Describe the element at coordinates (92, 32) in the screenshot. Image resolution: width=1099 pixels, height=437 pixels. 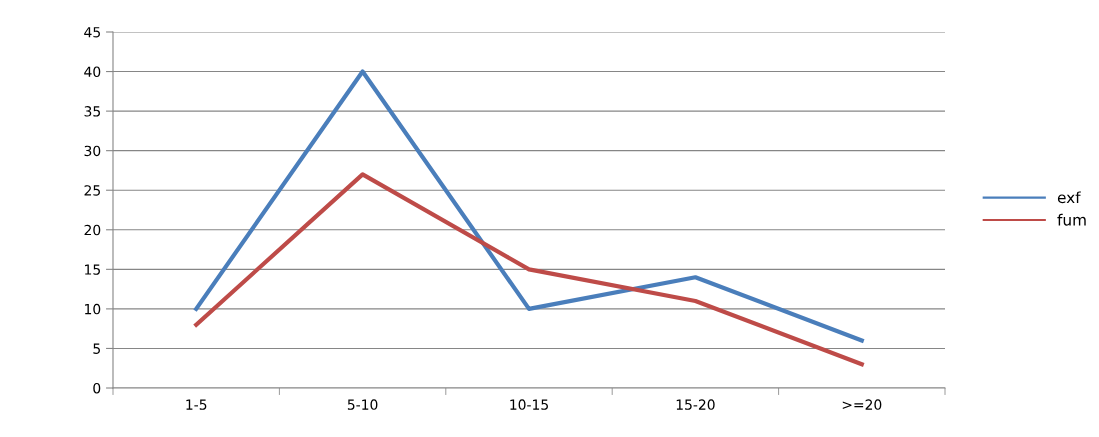
I see `y-tick-label: 45` at that location.